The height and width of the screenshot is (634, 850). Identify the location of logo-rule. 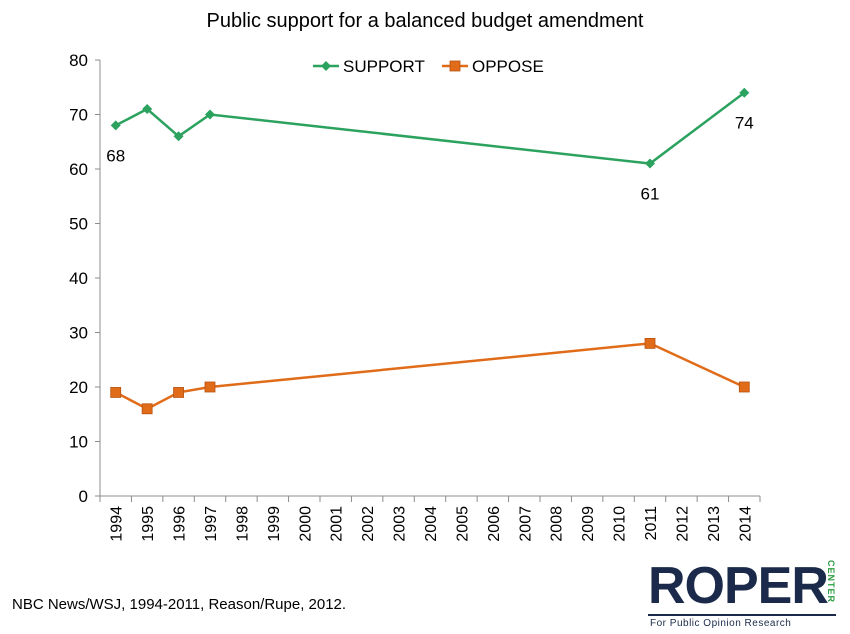
(742, 615).